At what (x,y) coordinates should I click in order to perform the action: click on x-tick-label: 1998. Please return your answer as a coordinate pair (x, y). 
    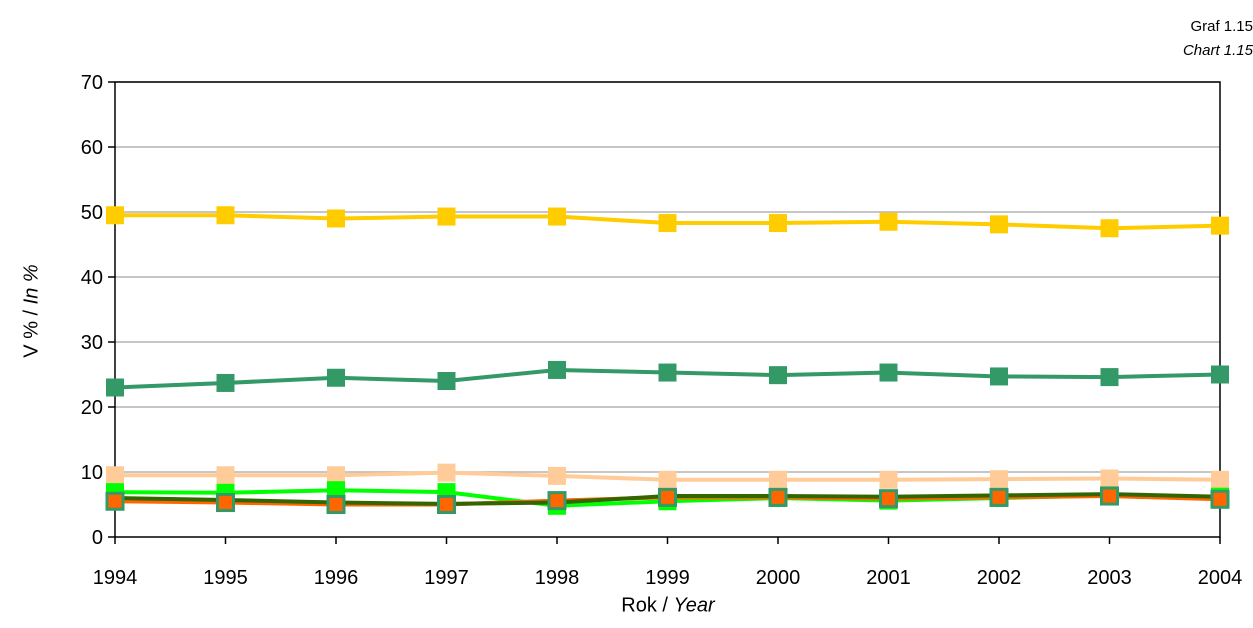
    Looking at the image, I should click on (557, 578).